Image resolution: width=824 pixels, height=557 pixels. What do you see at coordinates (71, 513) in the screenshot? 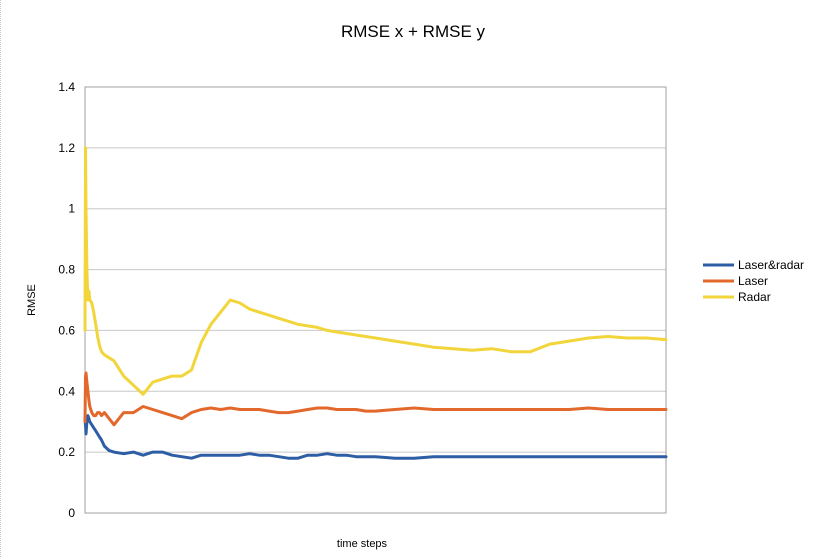
I see `y-tick-label: 0` at bounding box center [71, 513].